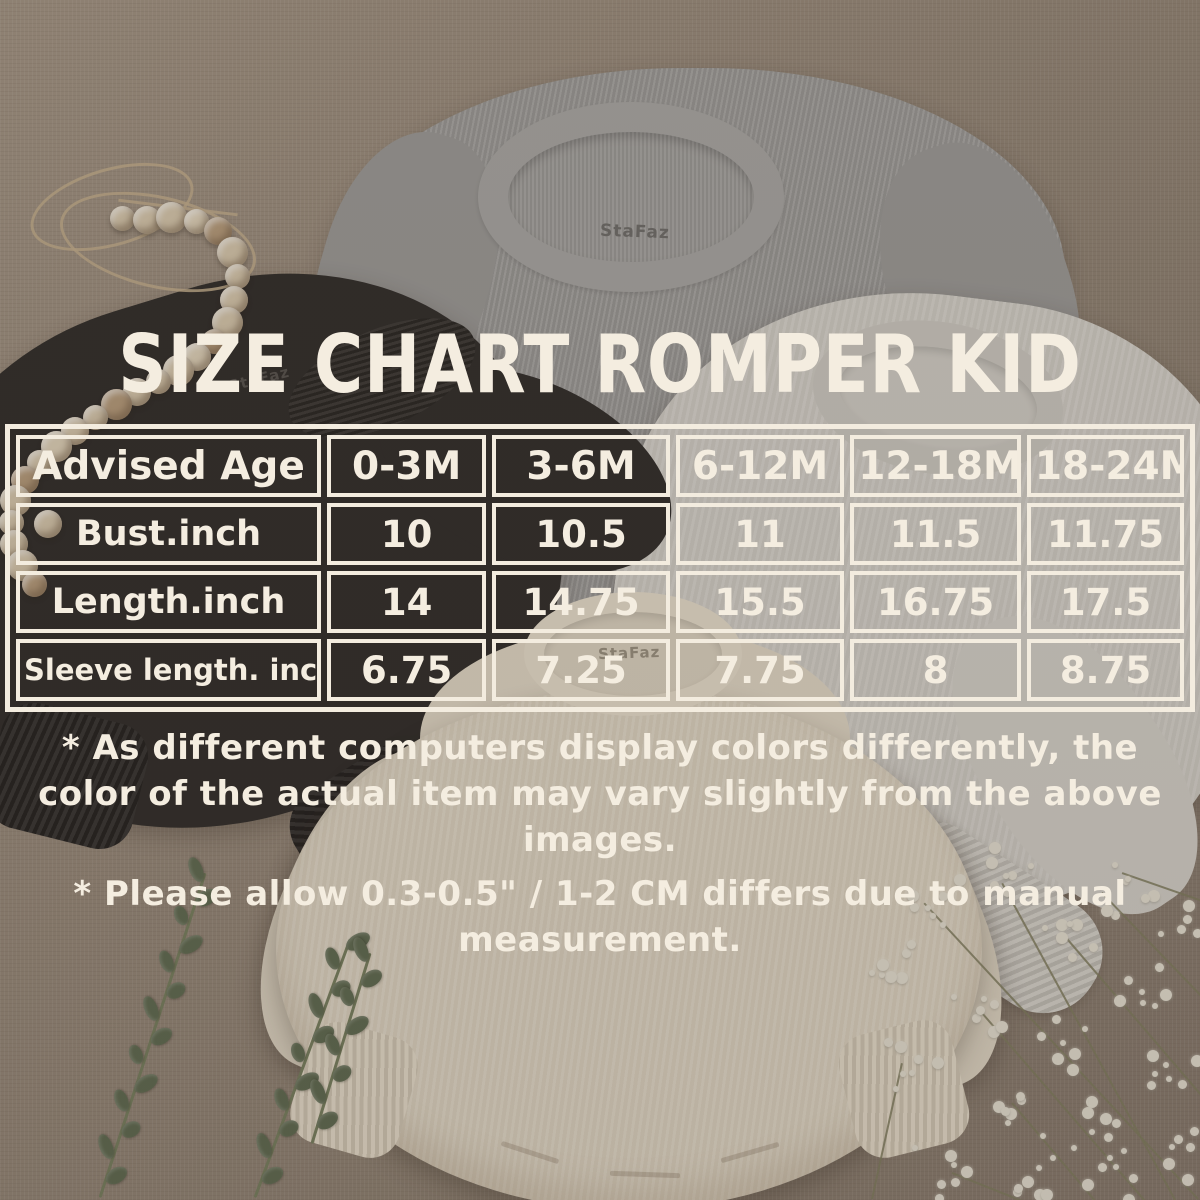 The height and width of the screenshot is (1200, 1200). What do you see at coordinates (168, 466) in the screenshot?
I see `size-table-corner-cell: Advised Age` at bounding box center [168, 466].